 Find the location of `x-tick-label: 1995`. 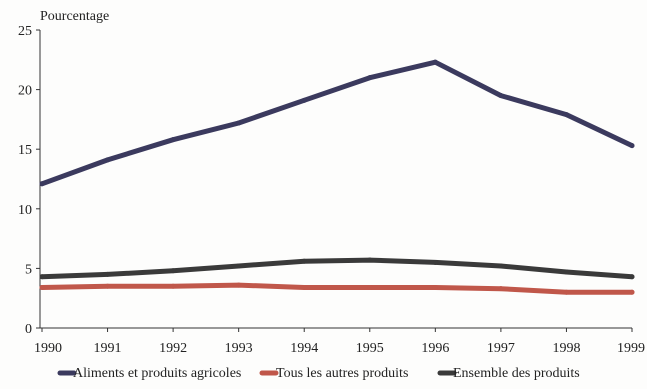

x-tick-label: 1995 is located at coordinates (370, 348).